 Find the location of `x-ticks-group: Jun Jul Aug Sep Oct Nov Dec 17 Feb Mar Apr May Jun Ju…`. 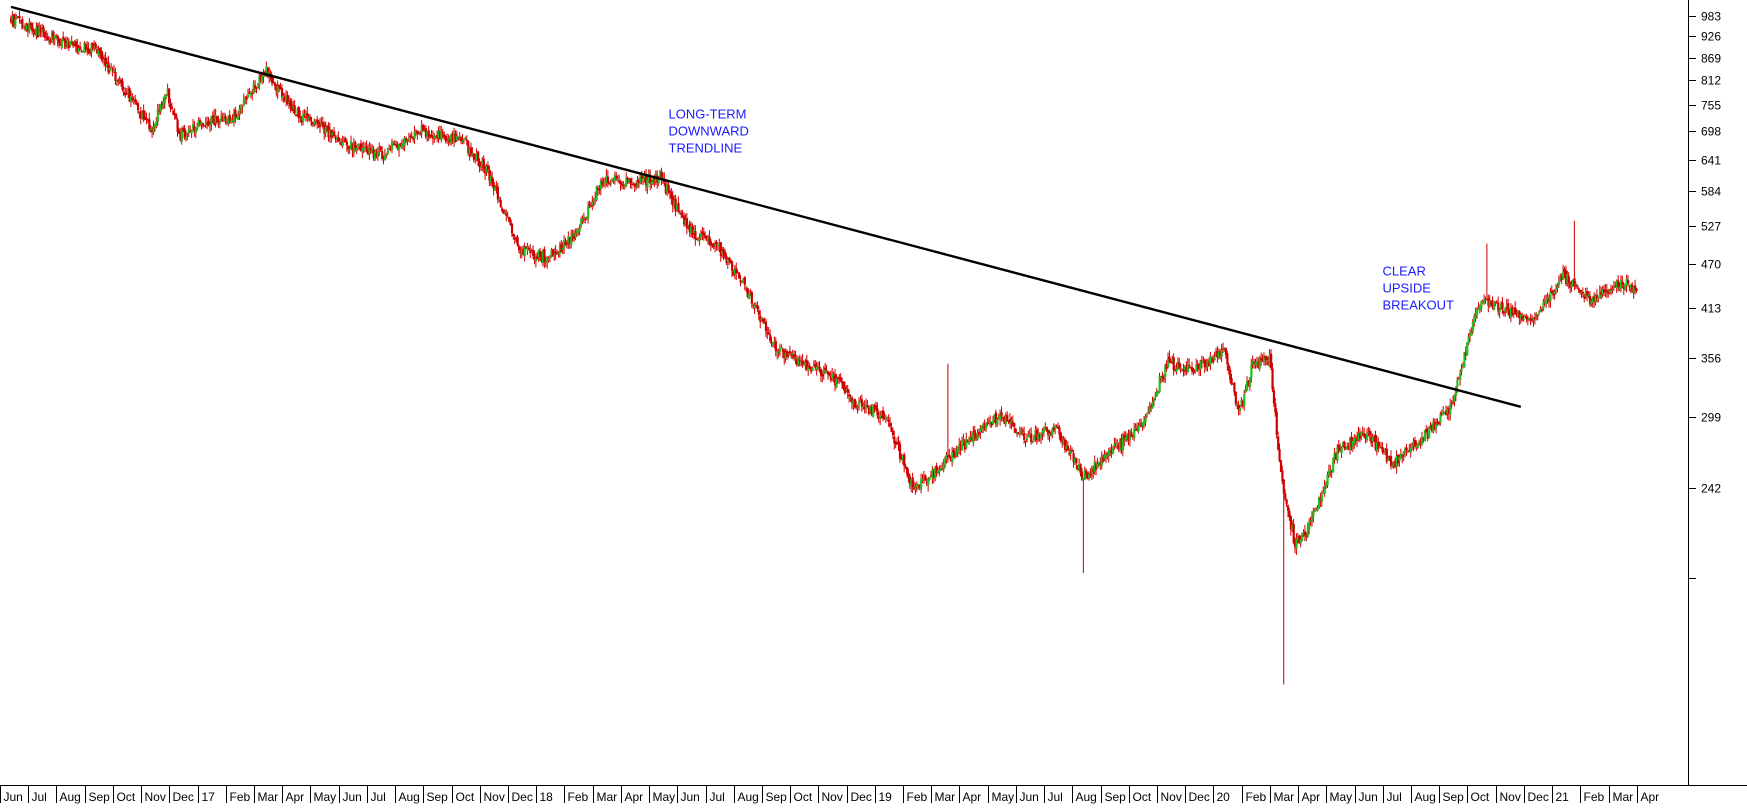

x-ticks-group: Jun Jul Aug Sep Oct Nov Dec 17 Feb Mar Apr May Jun Ju… is located at coordinates (829, 794).